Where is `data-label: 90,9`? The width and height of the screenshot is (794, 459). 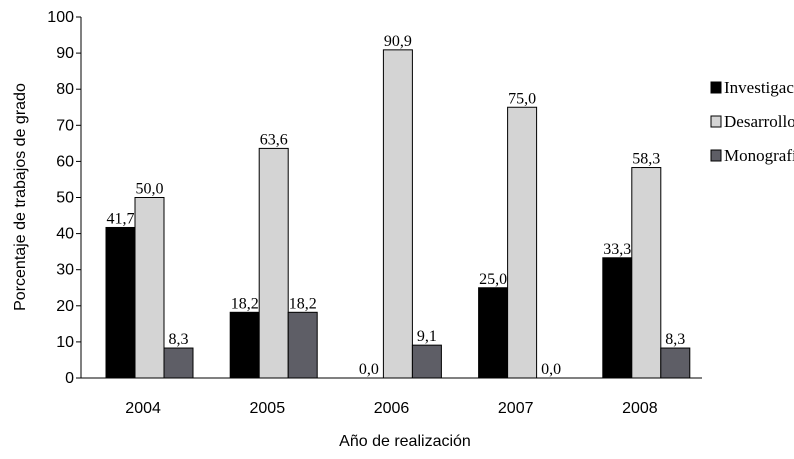
data-label: 90,9 is located at coordinates (398, 41).